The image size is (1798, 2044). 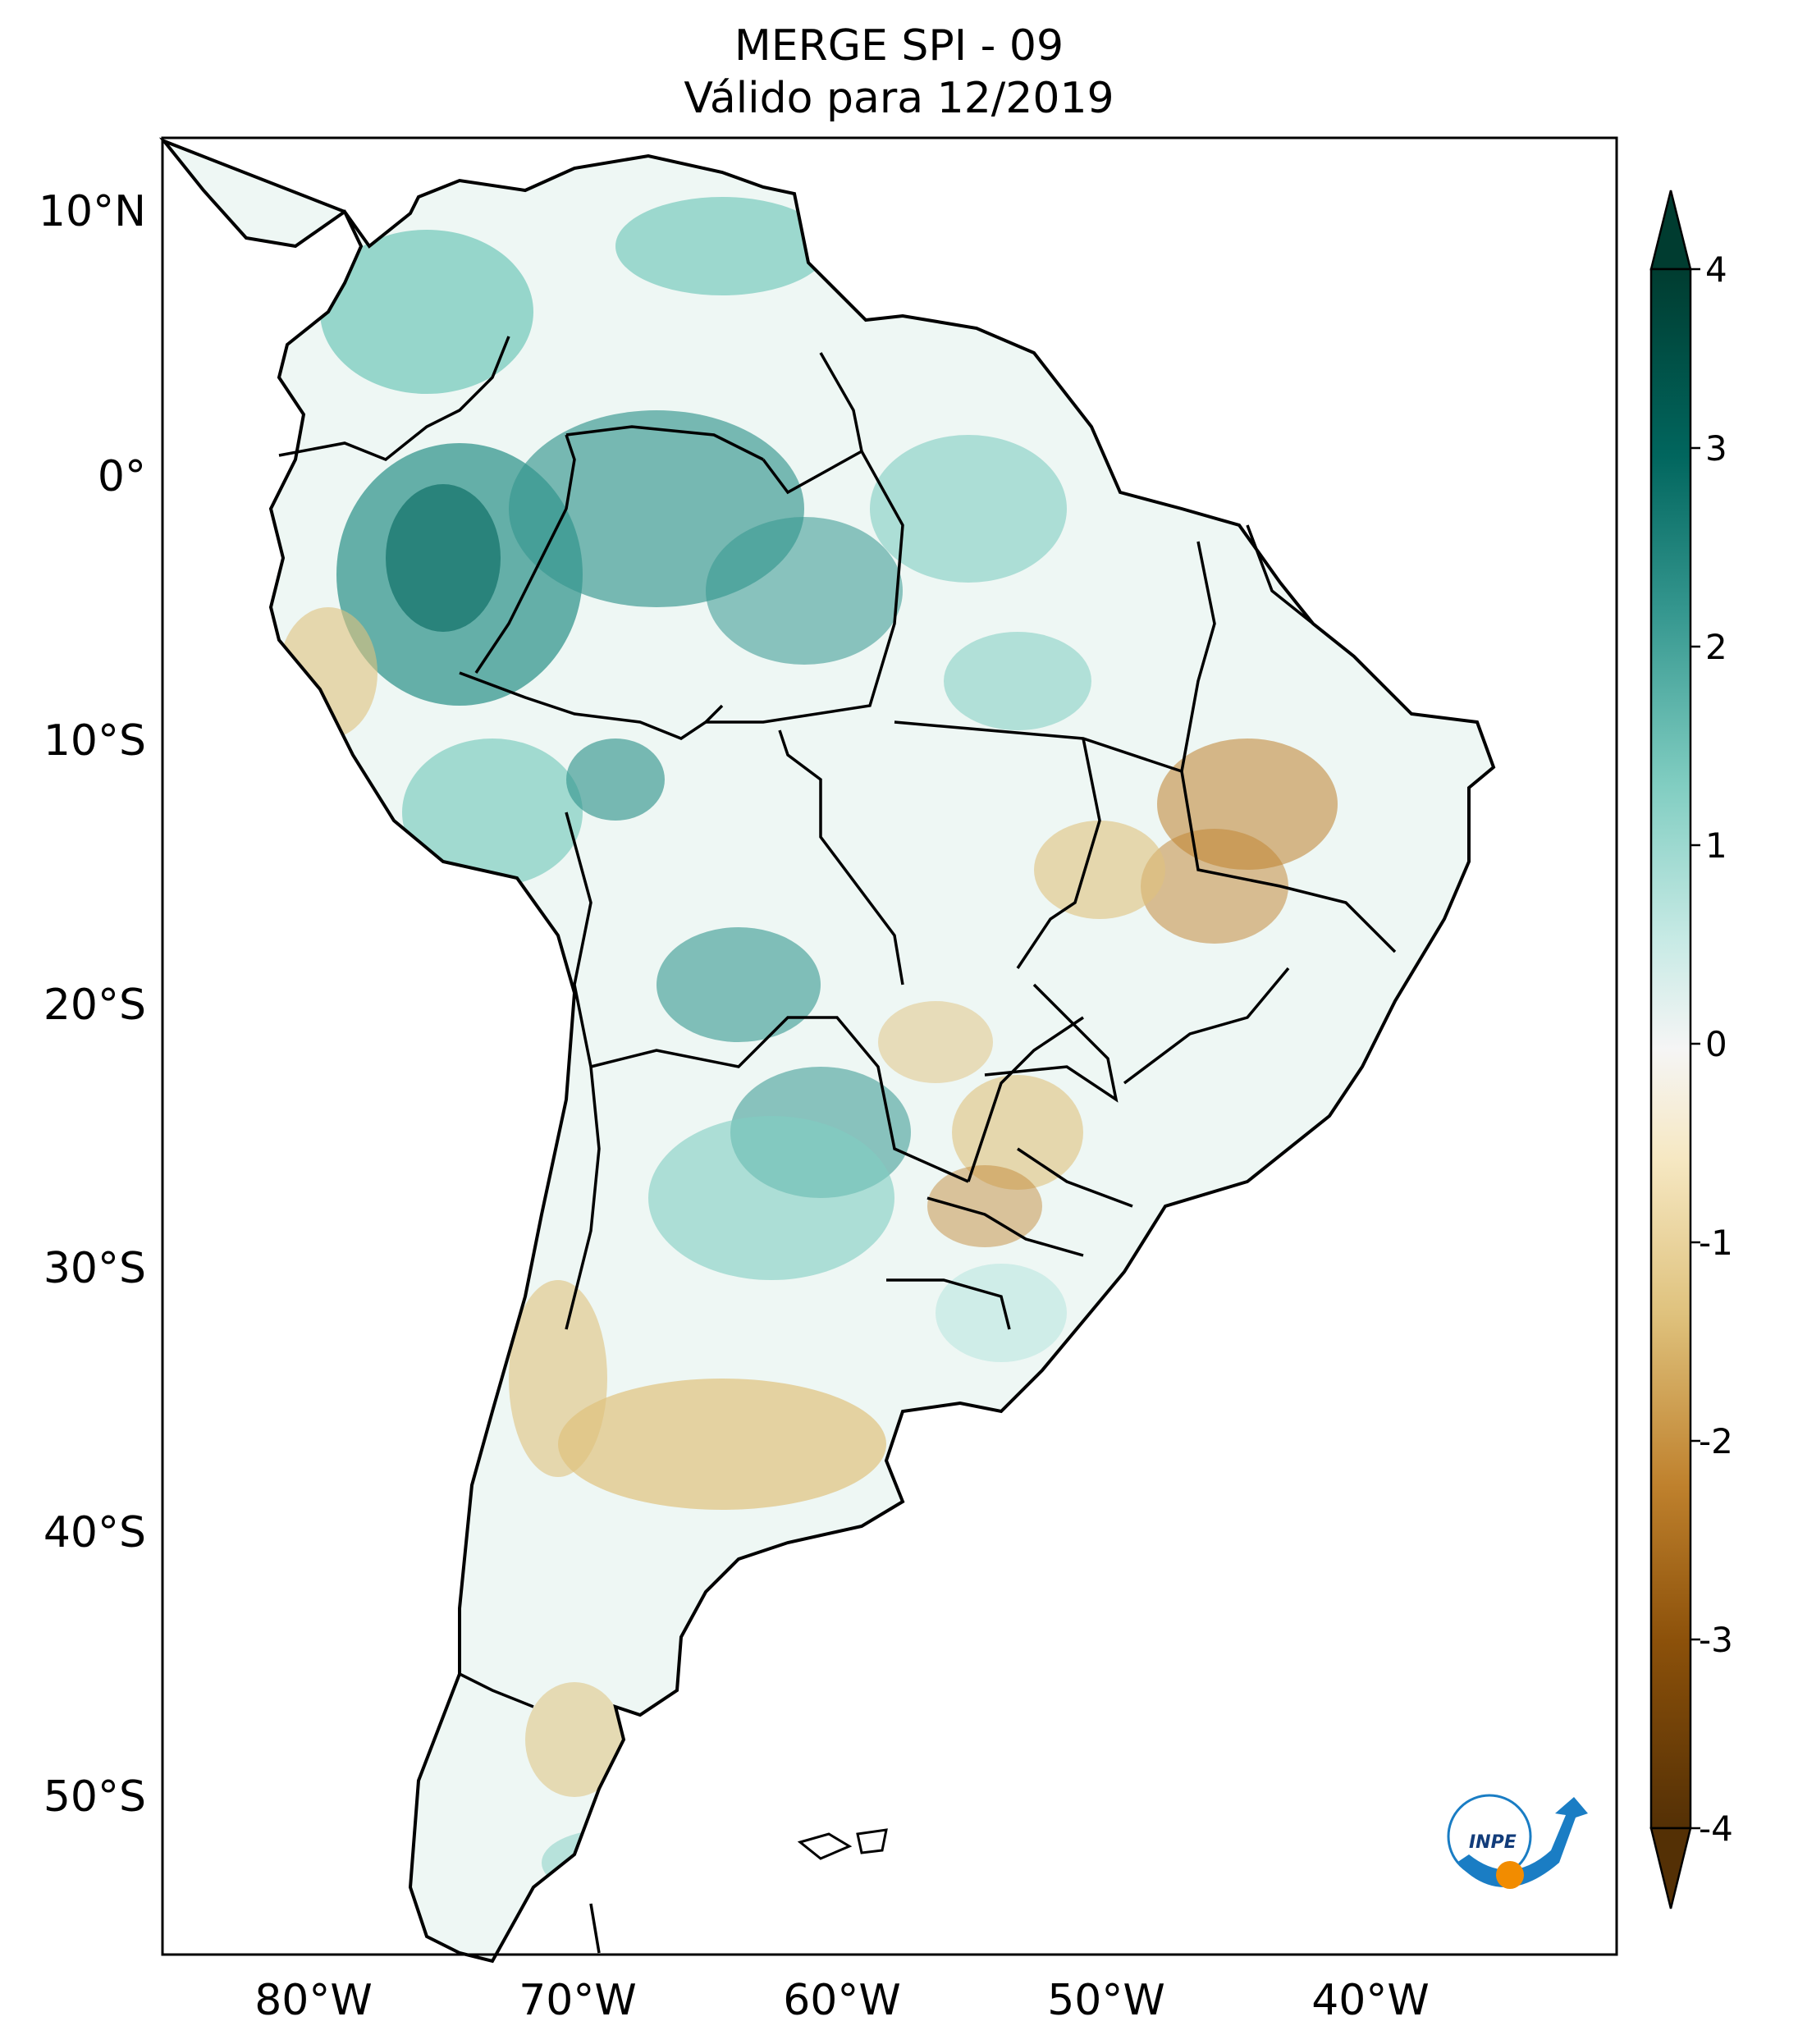 I want to click on lon-label: 50°W, so click(x=1106, y=2001).